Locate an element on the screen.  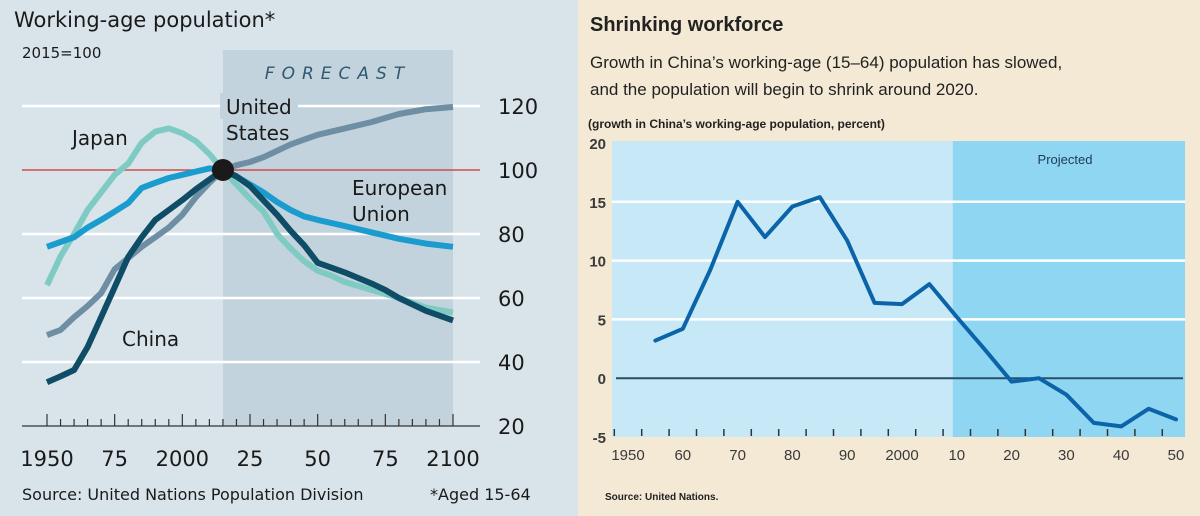
y-tick-label-120: 120 is located at coordinates (518, 107).